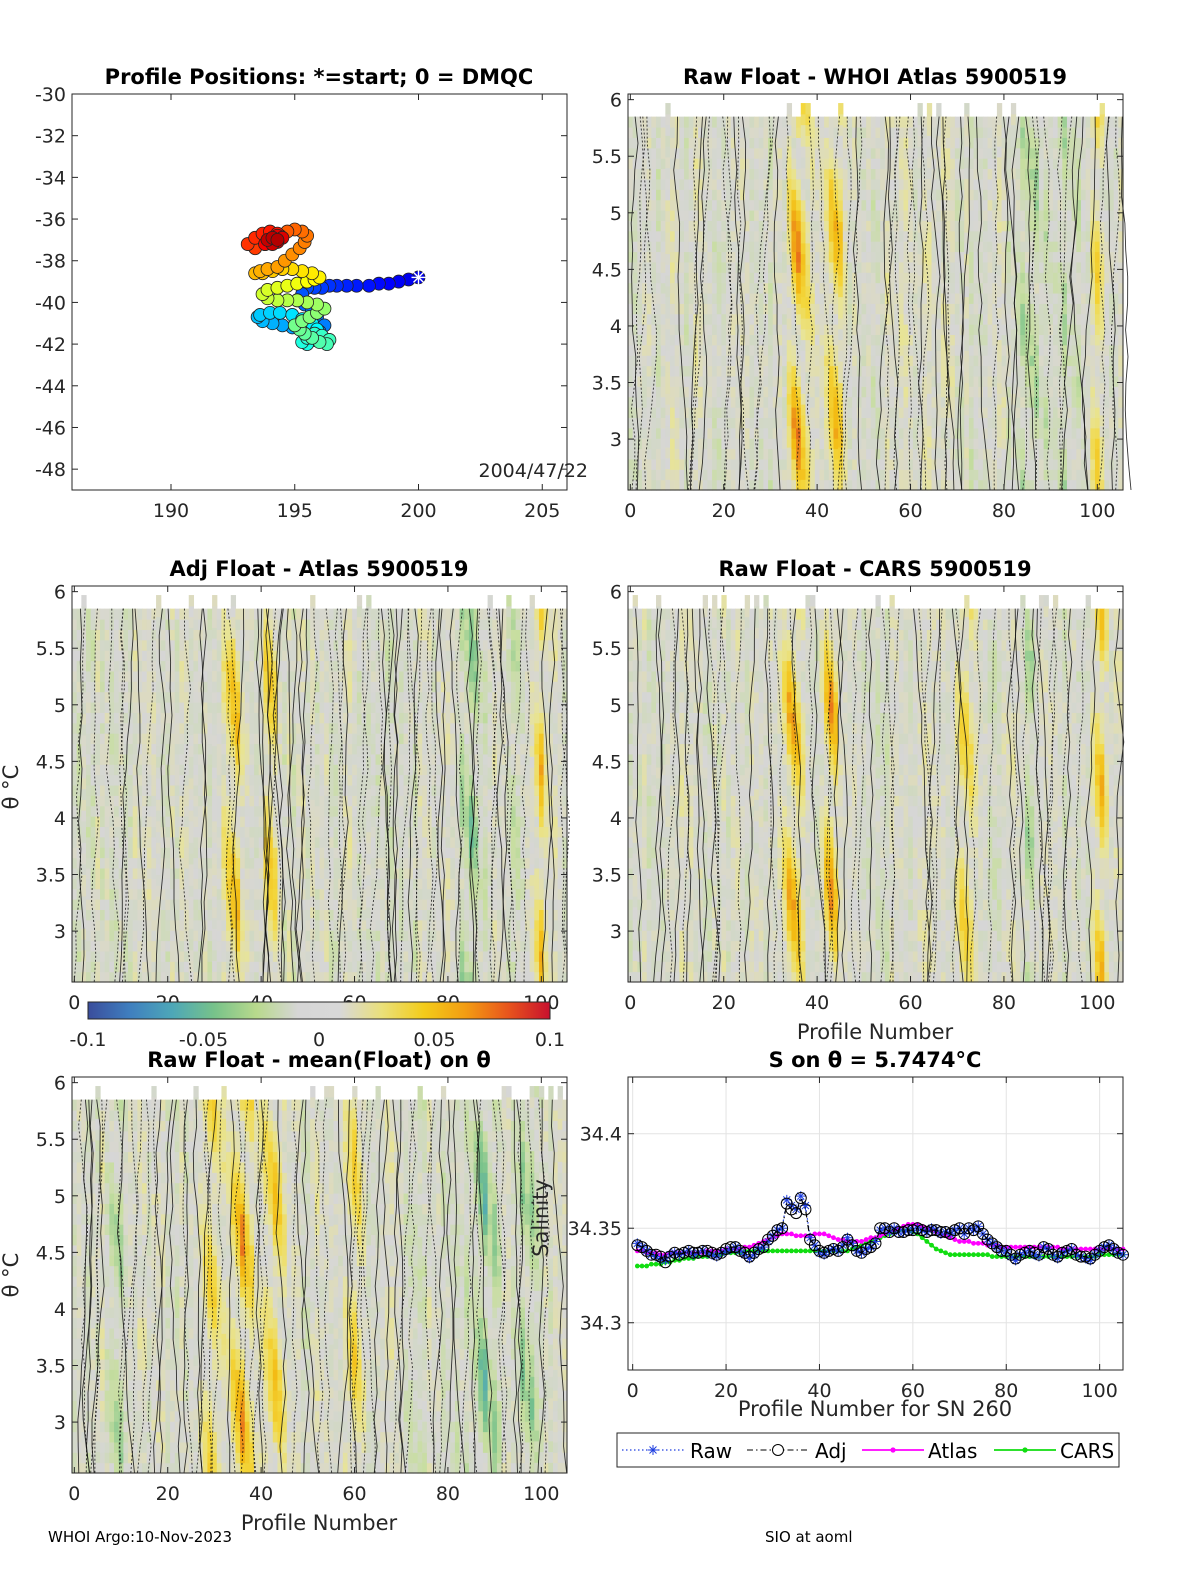 This screenshot has width=1200, height=1575. I want to click on y-tick-label: 4, so click(616, 327).